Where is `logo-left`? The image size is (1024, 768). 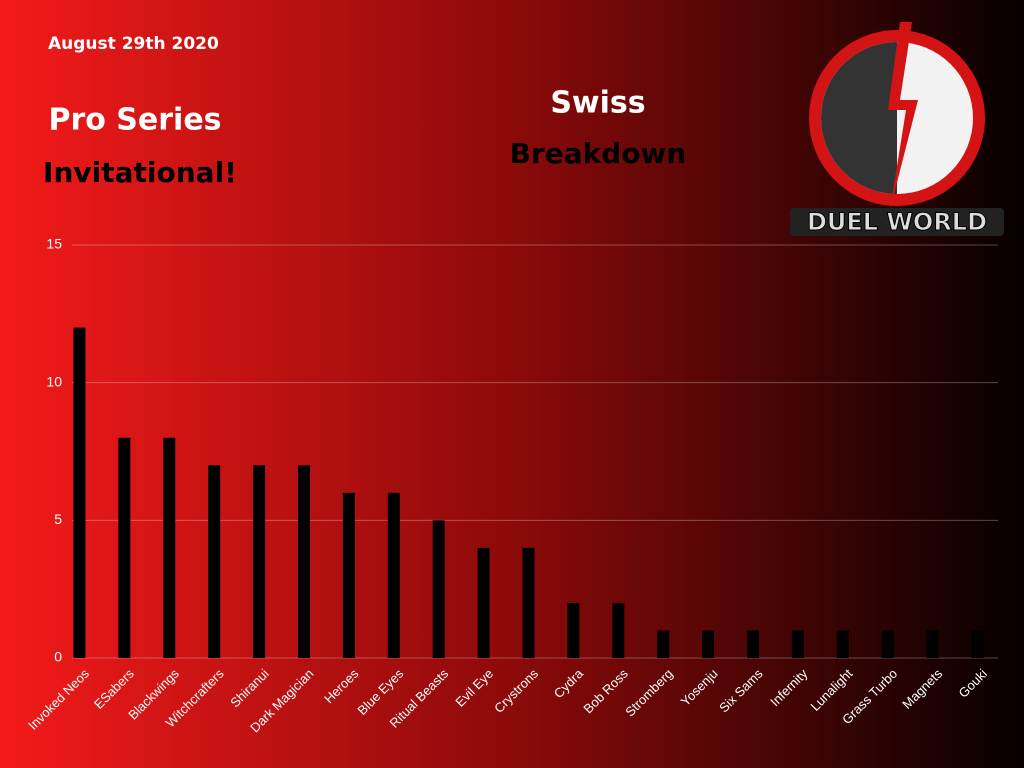
logo-left is located at coordinates (859, 118).